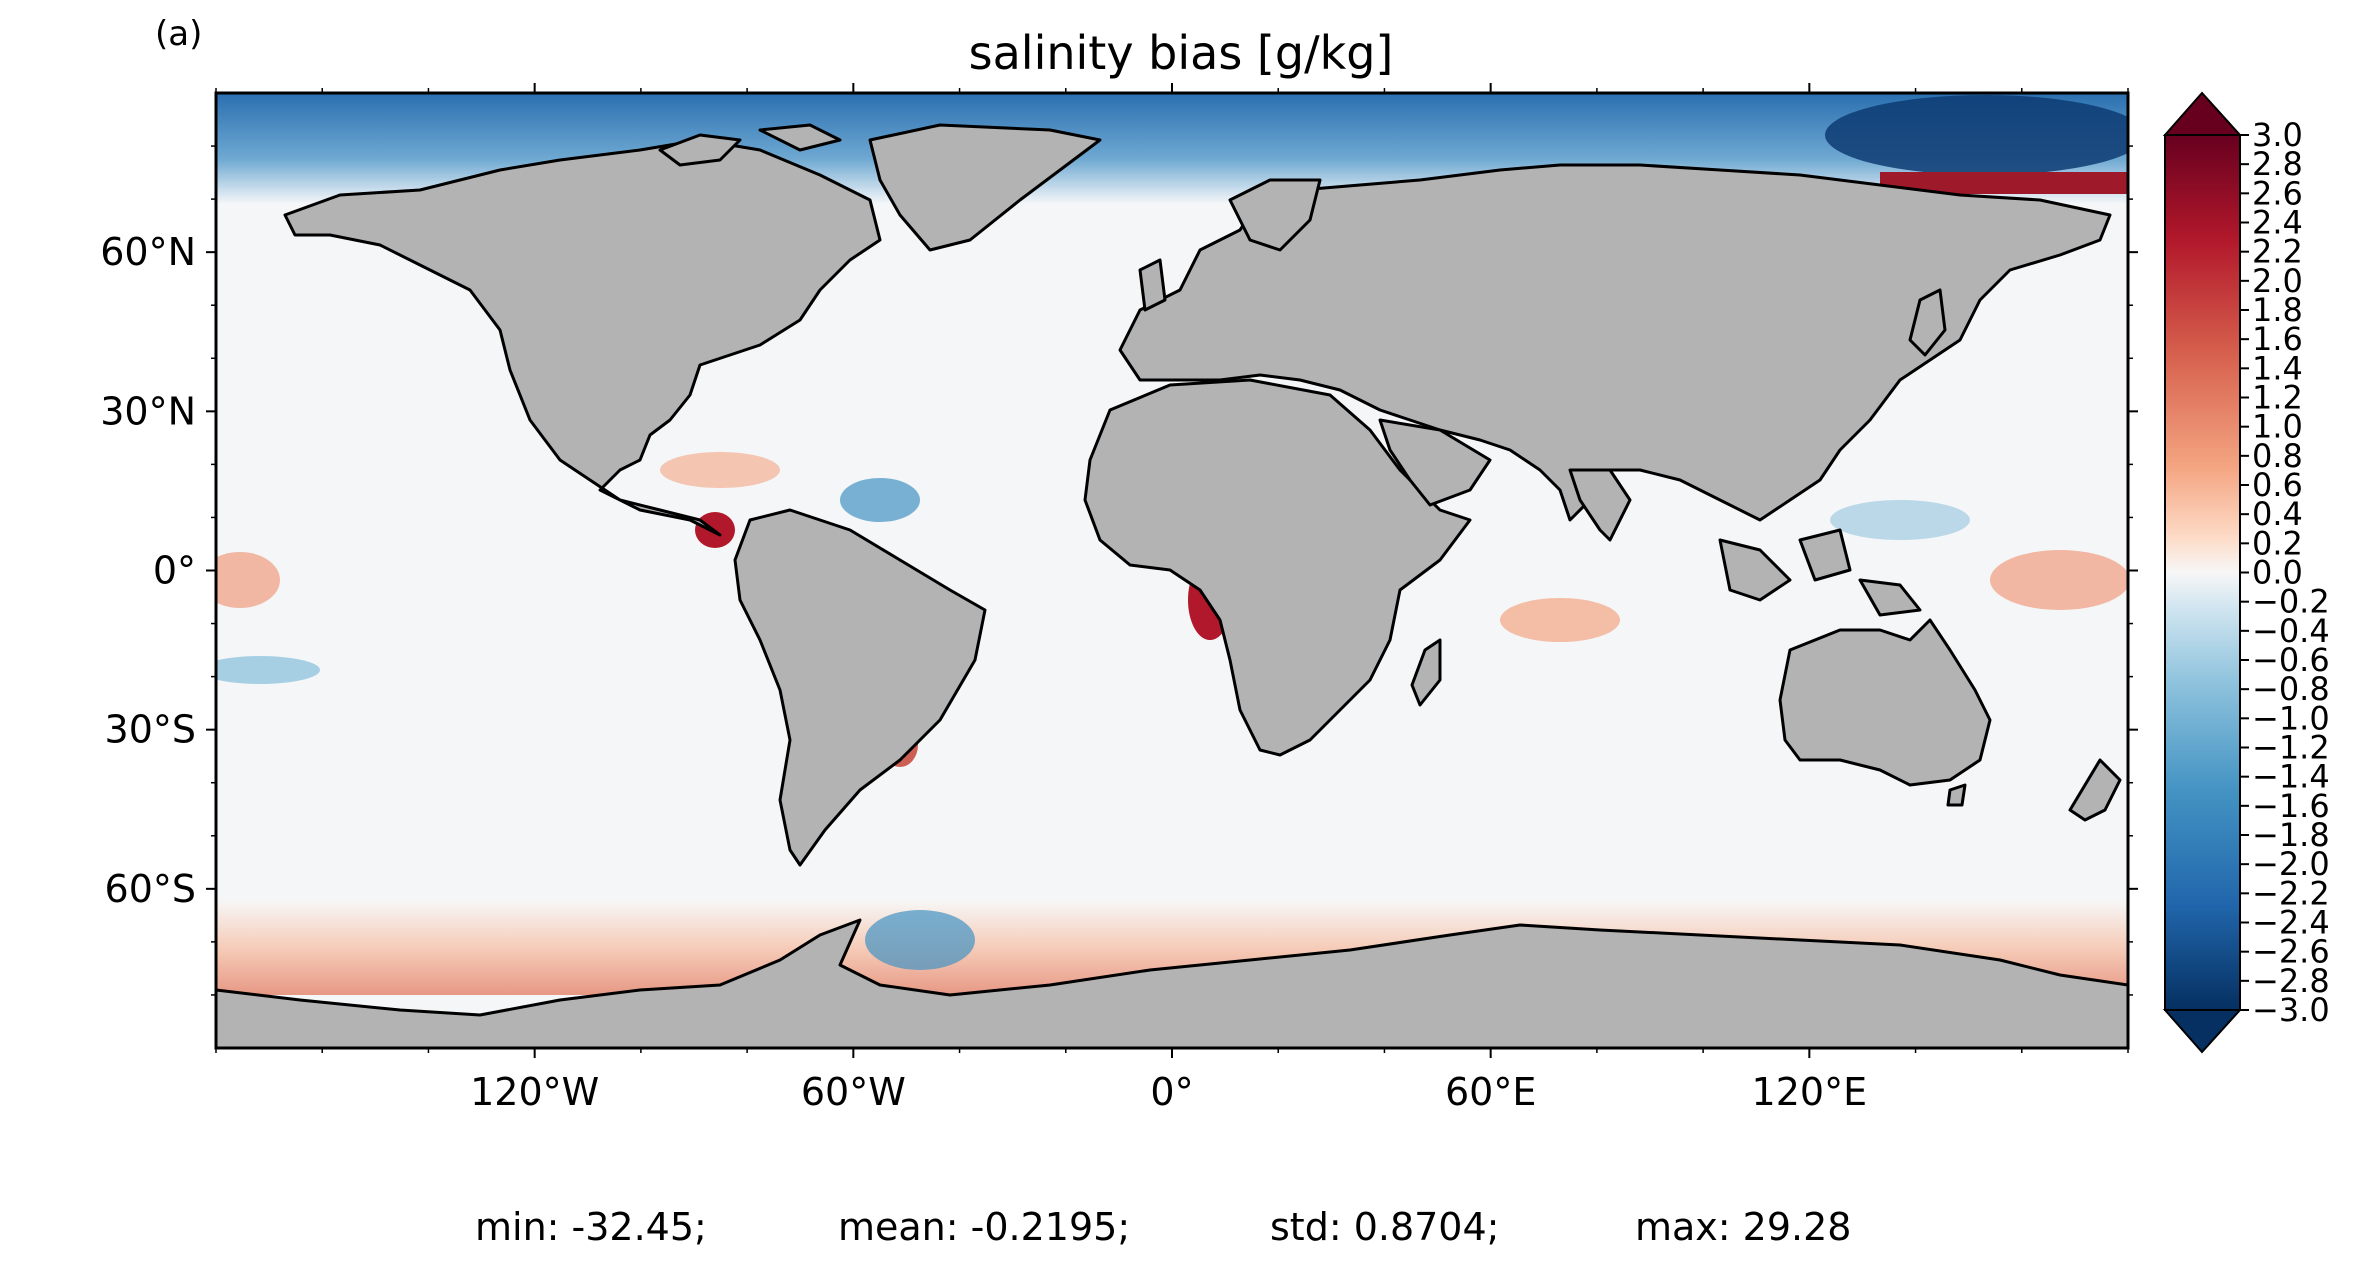 The height and width of the screenshot is (1263, 2362). What do you see at coordinates (1743, 1227) in the screenshot?
I see `stat-max: max: 29.28` at bounding box center [1743, 1227].